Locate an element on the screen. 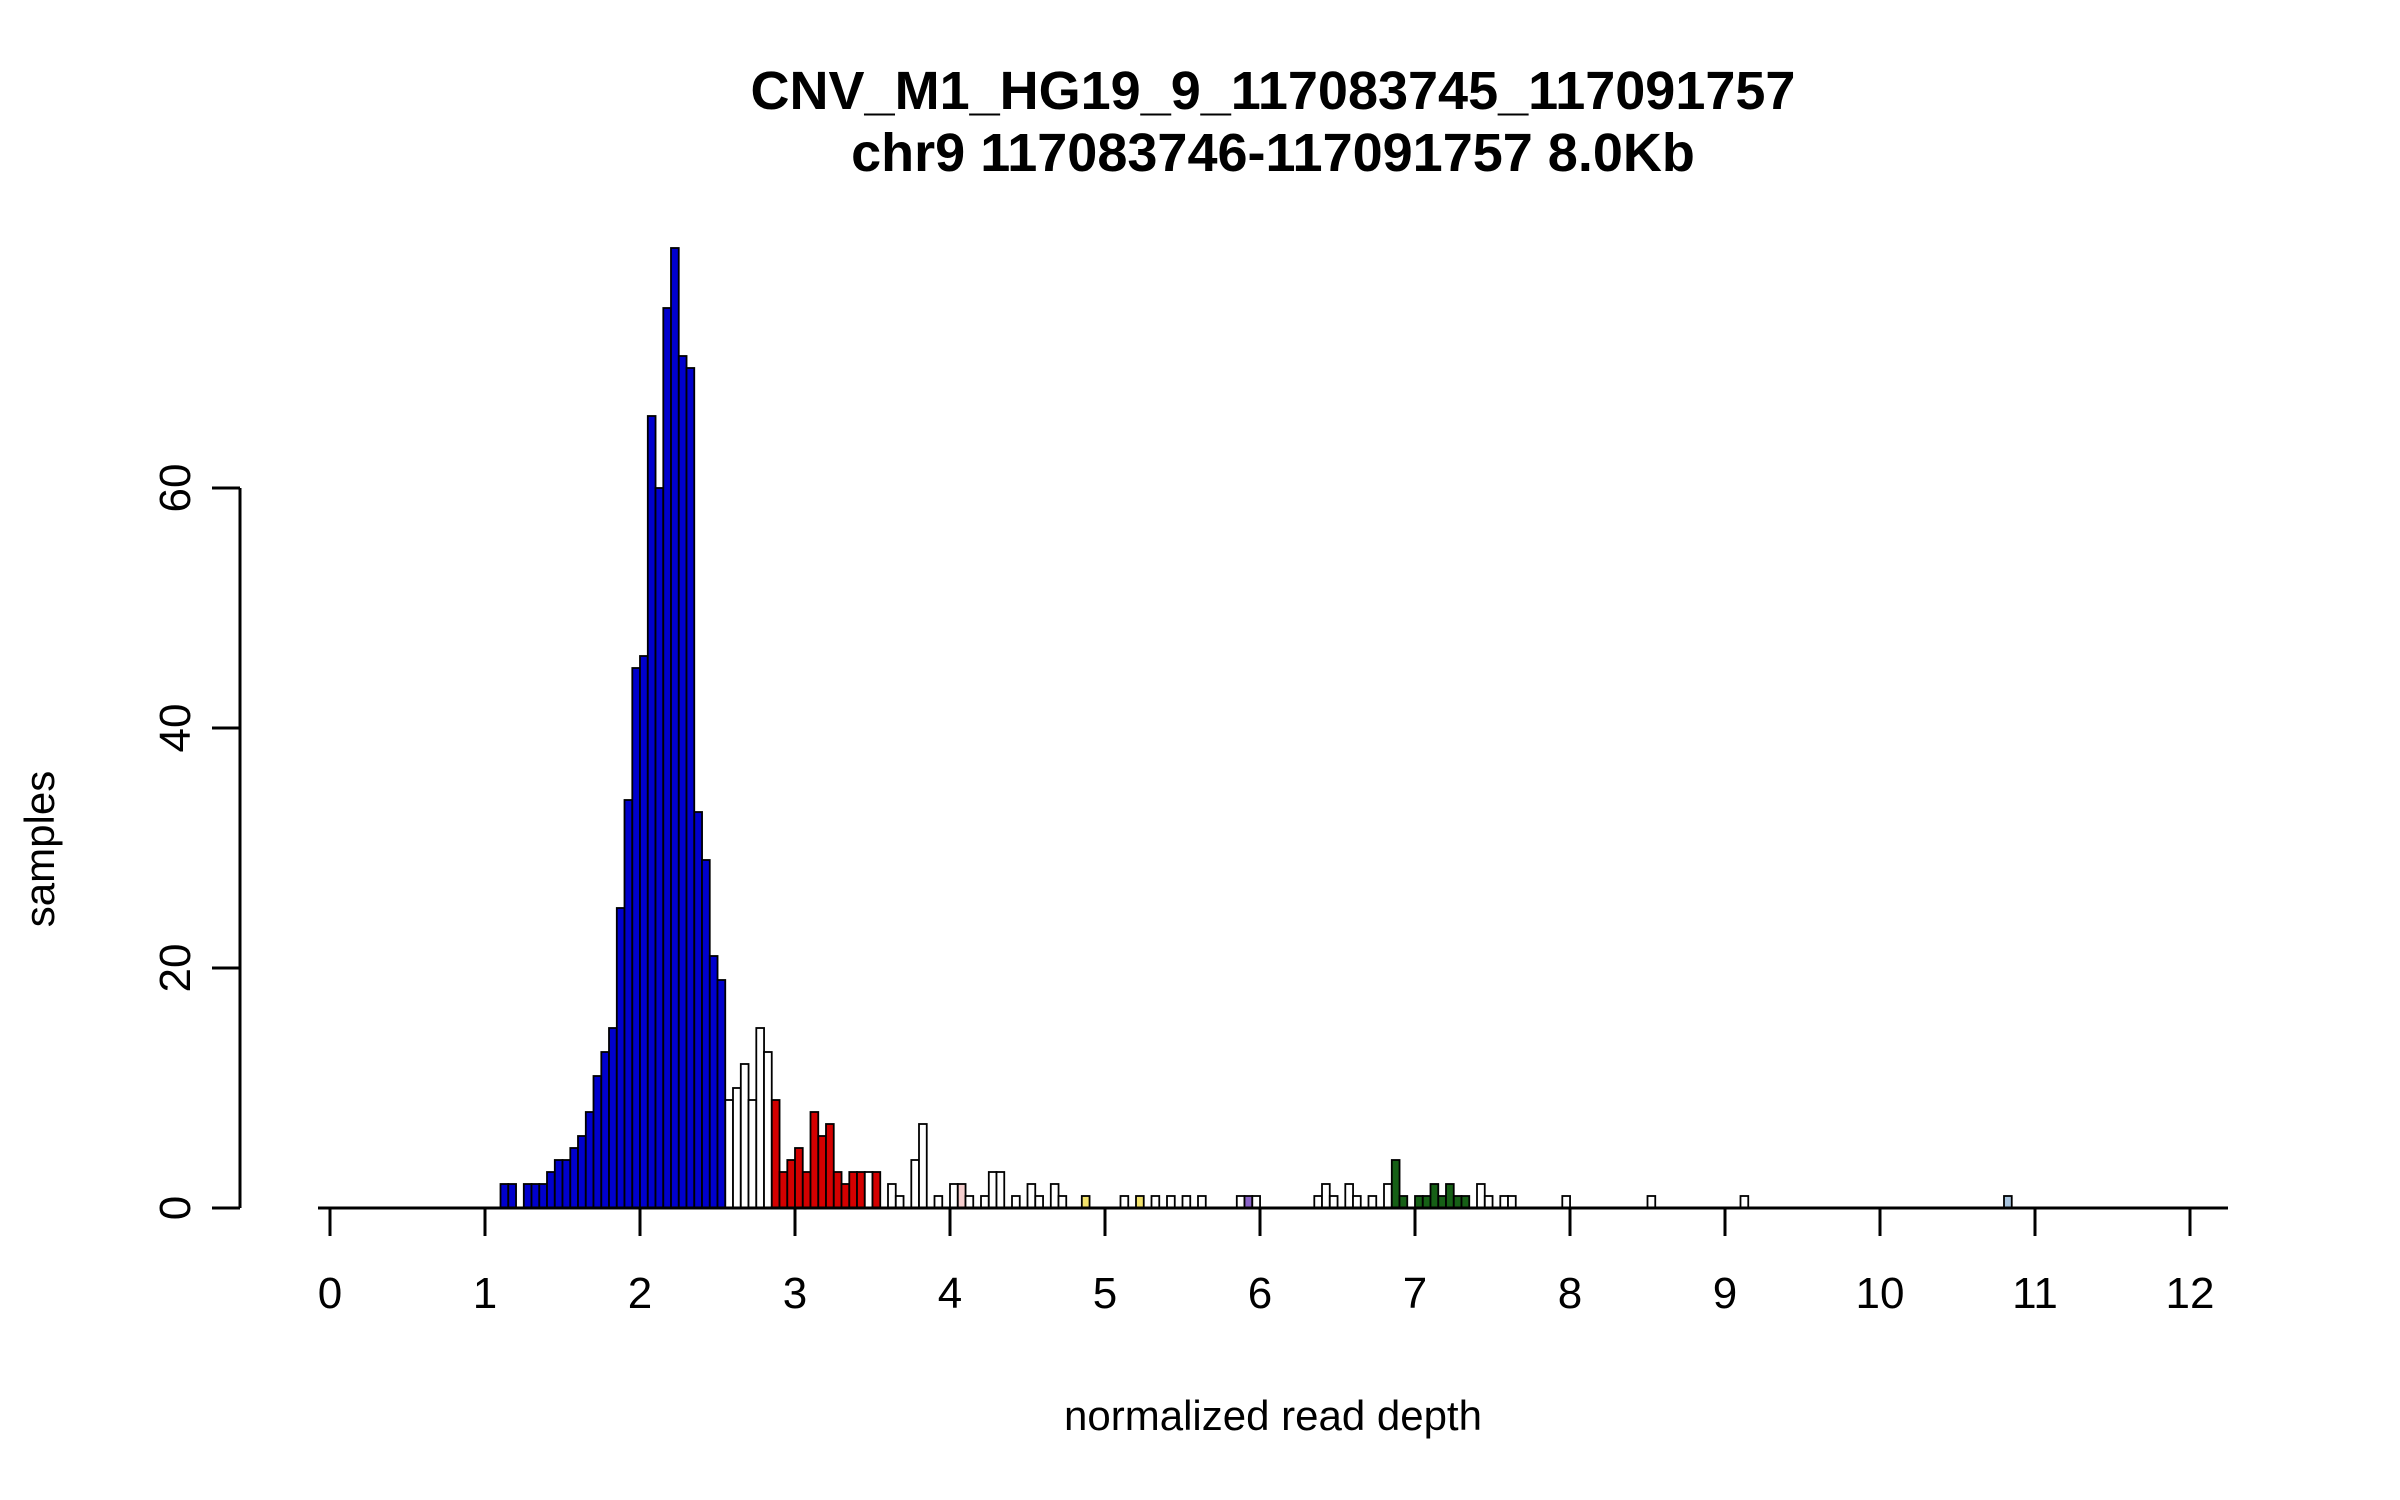  x-tick-label: 8 is located at coordinates (1570, 1293).